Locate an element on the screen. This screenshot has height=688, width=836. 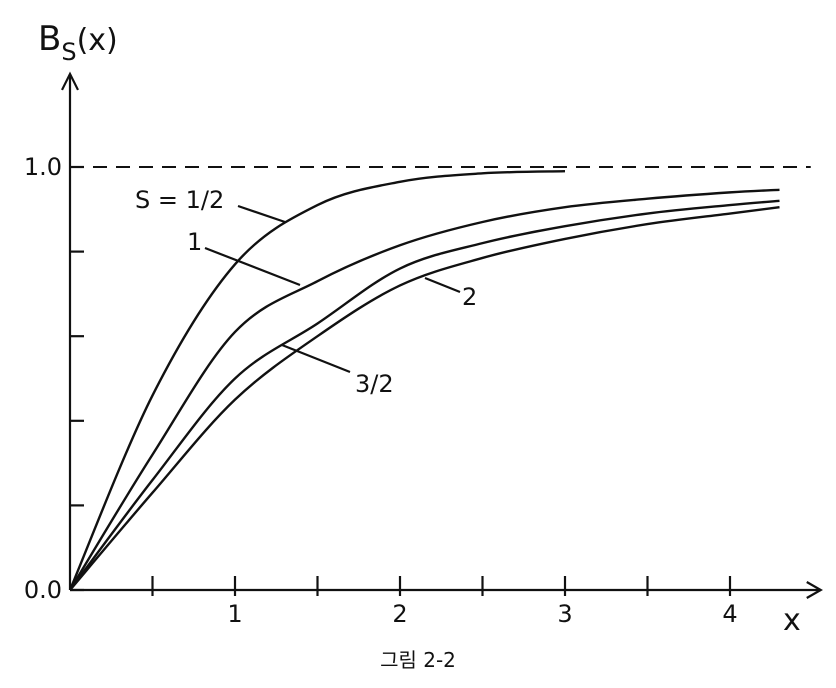
y-tick-label: 1.0 is located at coordinates (43, 167).